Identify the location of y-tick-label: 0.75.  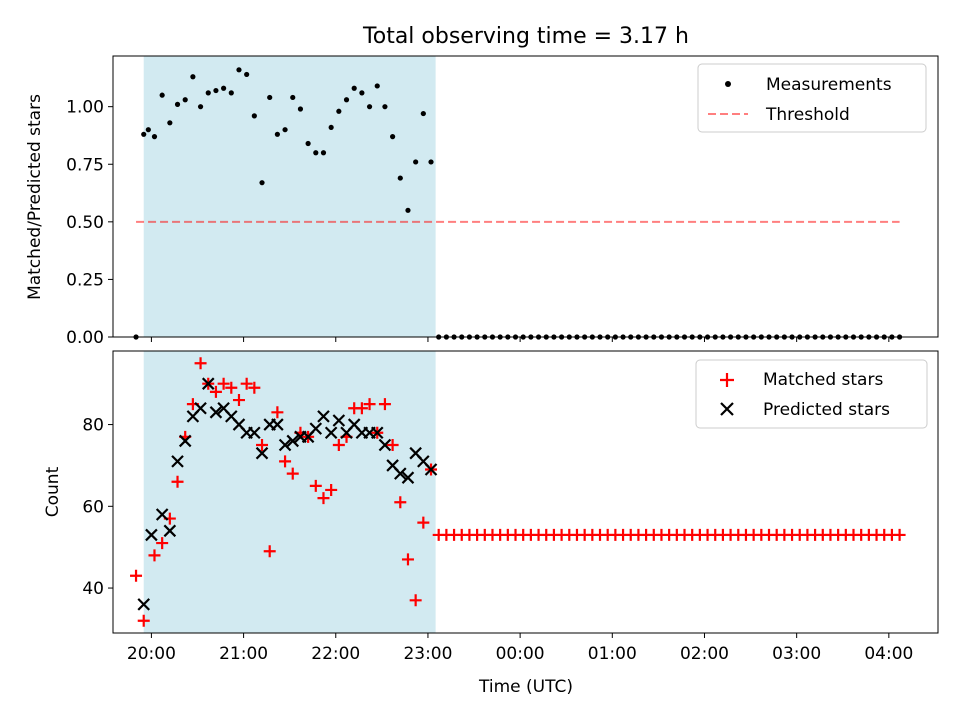
(85, 165).